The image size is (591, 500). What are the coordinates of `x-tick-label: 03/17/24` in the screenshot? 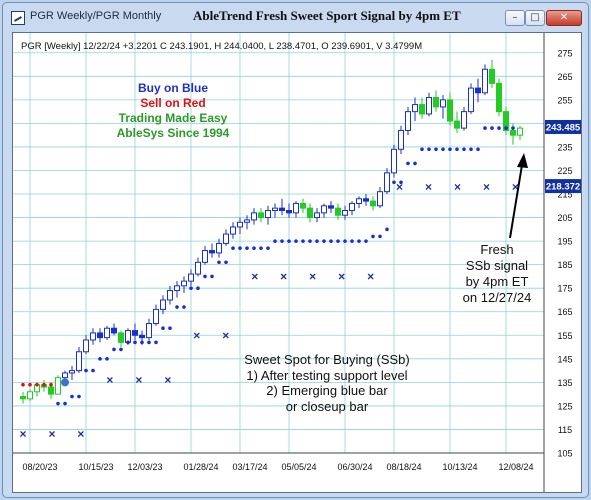 It's located at (249, 467).